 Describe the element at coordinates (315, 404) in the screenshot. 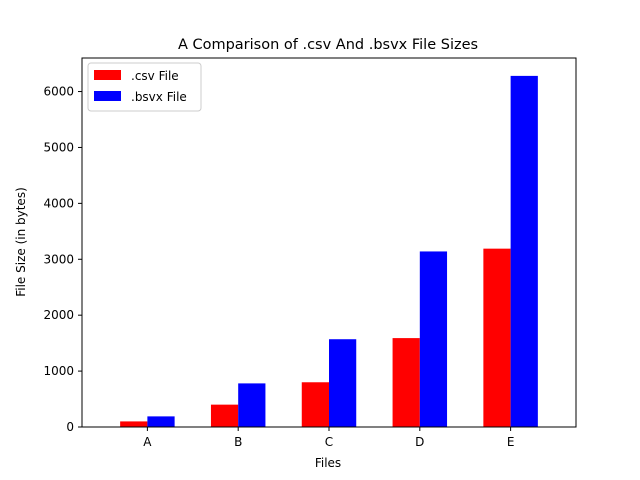

I see `bar-csvfile-c` at that location.